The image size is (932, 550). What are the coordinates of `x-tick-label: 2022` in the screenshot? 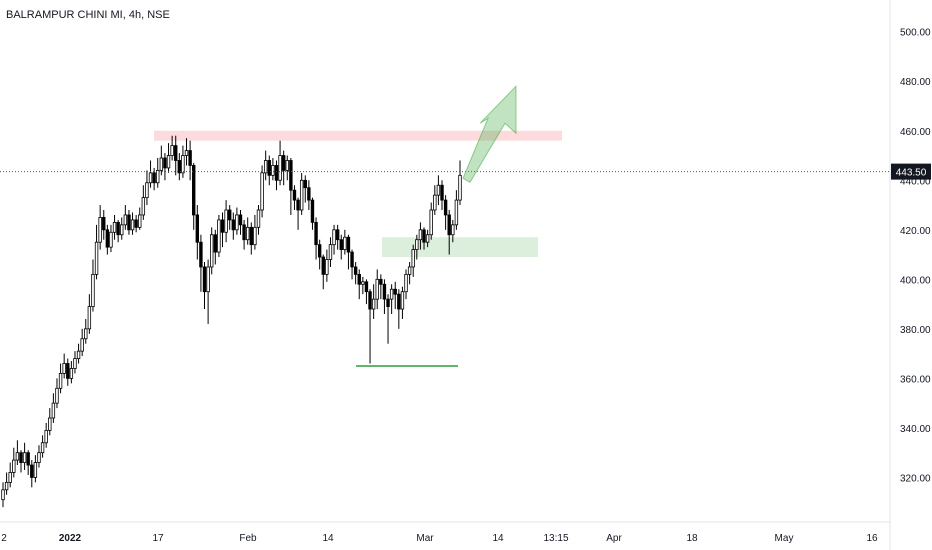 It's located at (70, 538).